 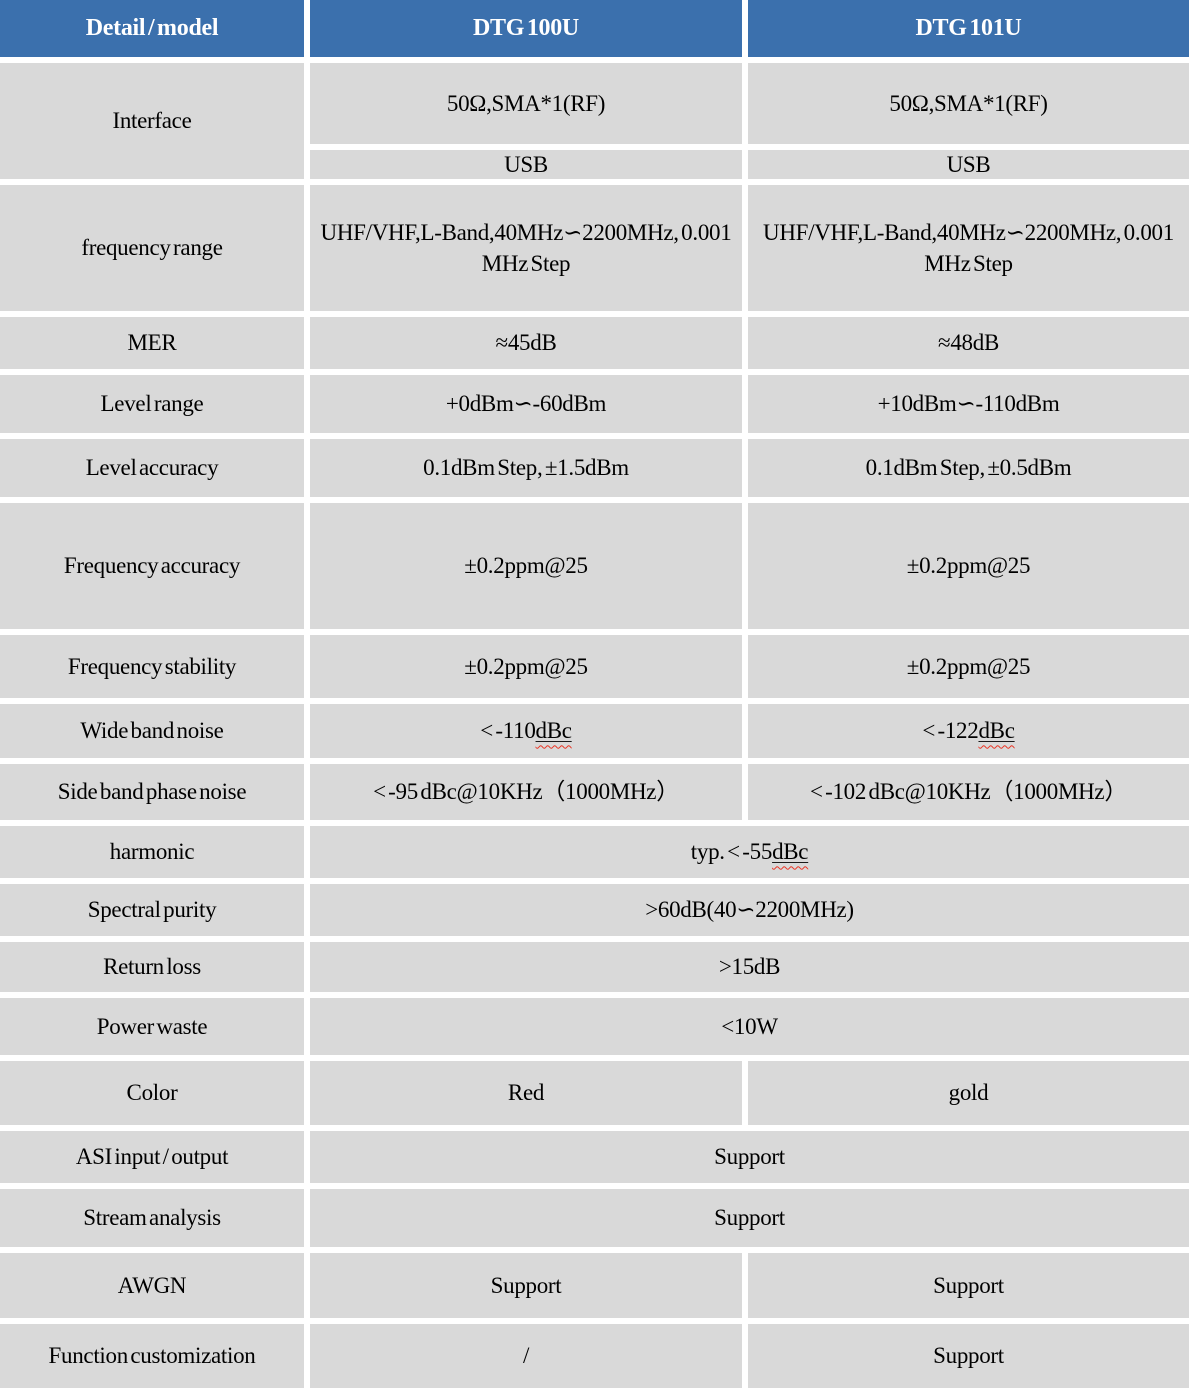 What do you see at coordinates (968, 103) in the screenshot?
I see `cell-interface-rf-dtg101u: 50Ω,SMA*1(RF)` at bounding box center [968, 103].